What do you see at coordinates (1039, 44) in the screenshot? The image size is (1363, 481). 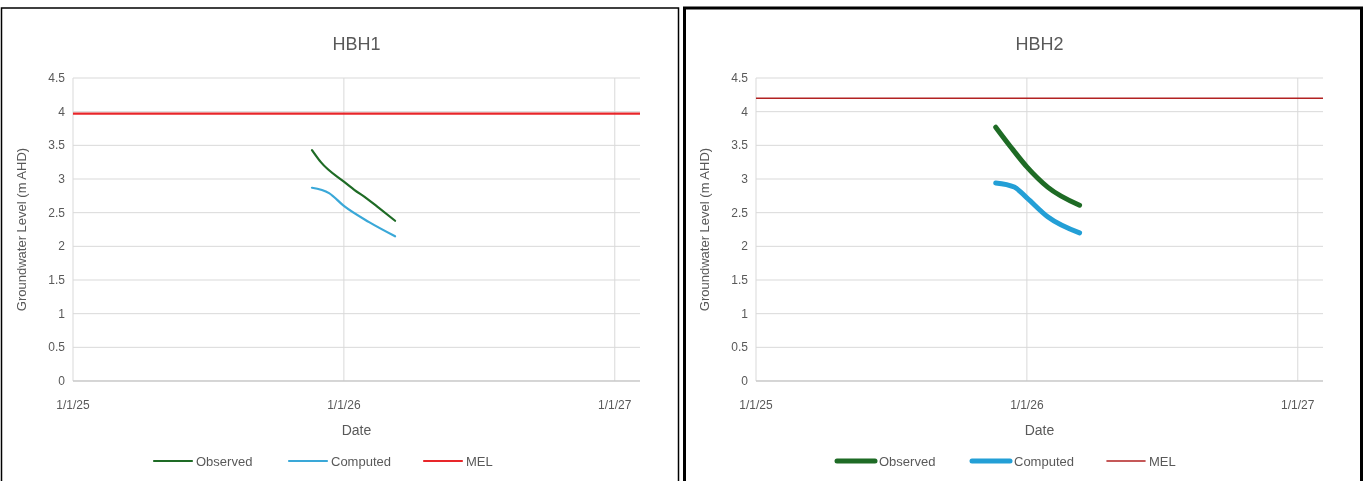 I see `chart-title: HBH2` at bounding box center [1039, 44].